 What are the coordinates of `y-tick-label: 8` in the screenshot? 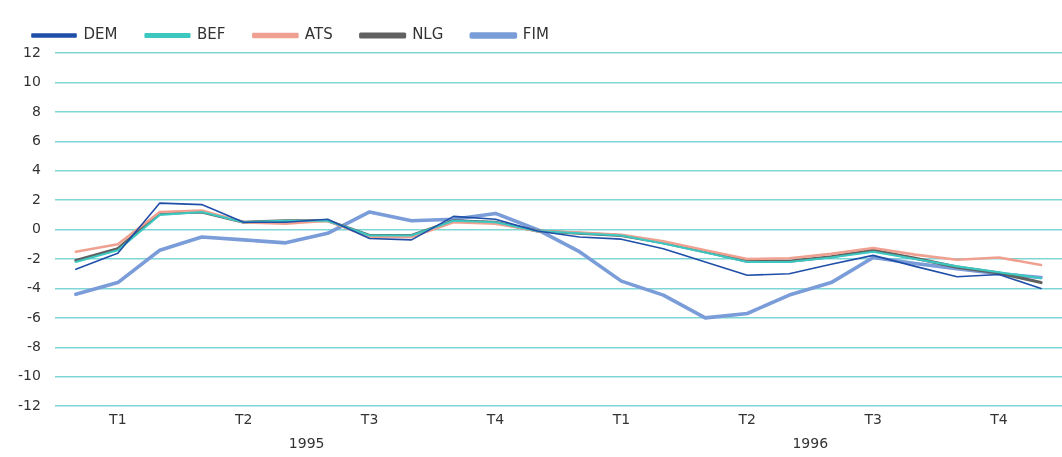 It's located at (36, 110).